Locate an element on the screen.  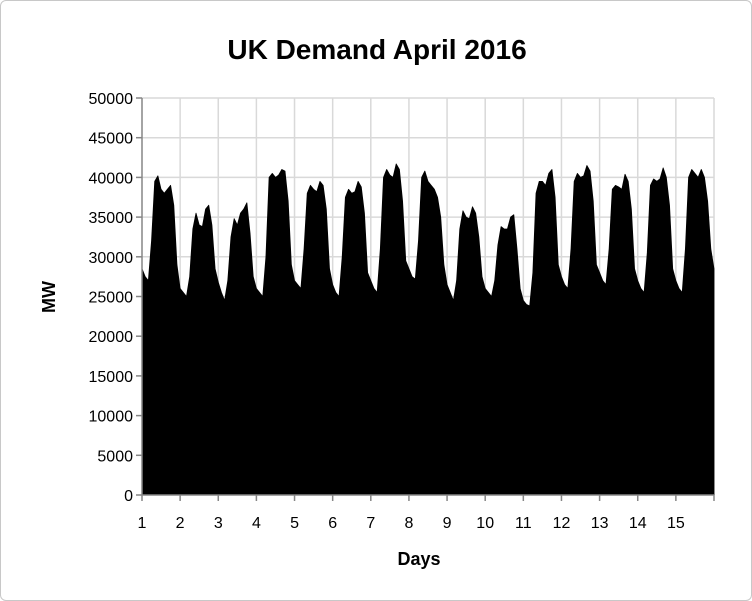
x-axis-label: Days is located at coordinates (418, 559).